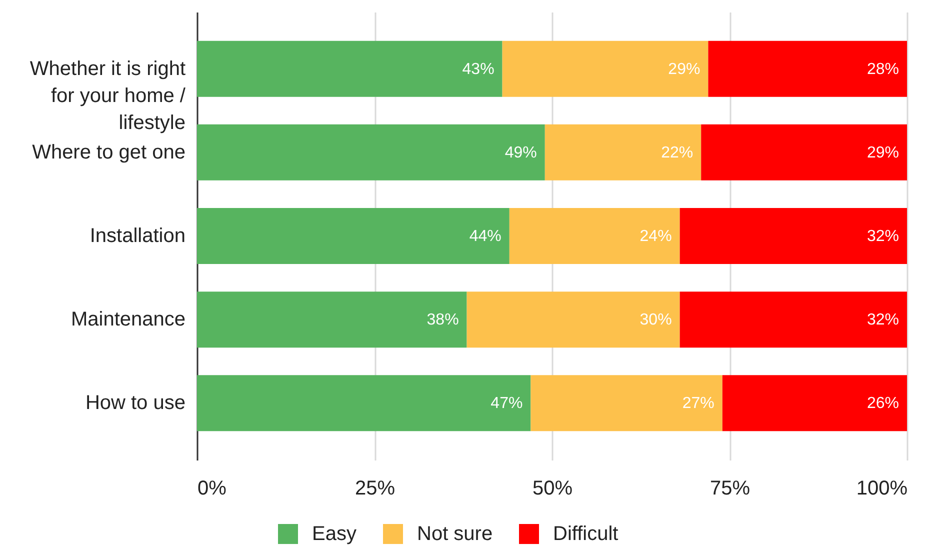 The height and width of the screenshot is (545, 935). What do you see at coordinates (698, 403) in the screenshot?
I see `data-label: 27%` at bounding box center [698, 403].